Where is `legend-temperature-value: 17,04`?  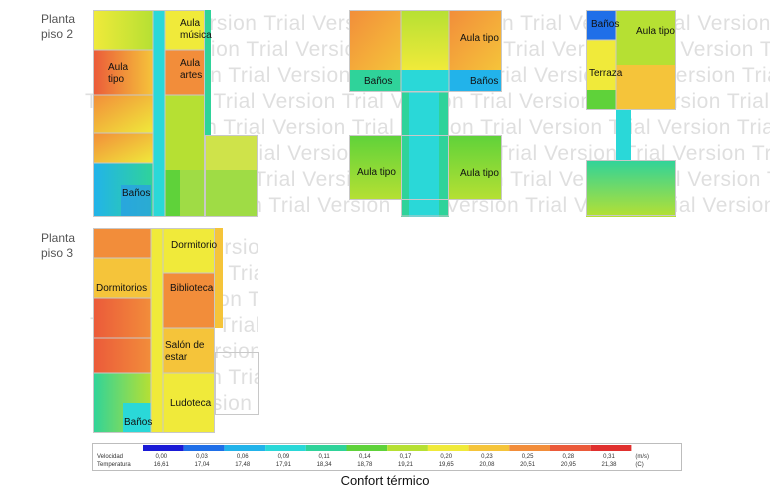 legend-temperature-value: 17,04 is located at coordinates (203, 465).